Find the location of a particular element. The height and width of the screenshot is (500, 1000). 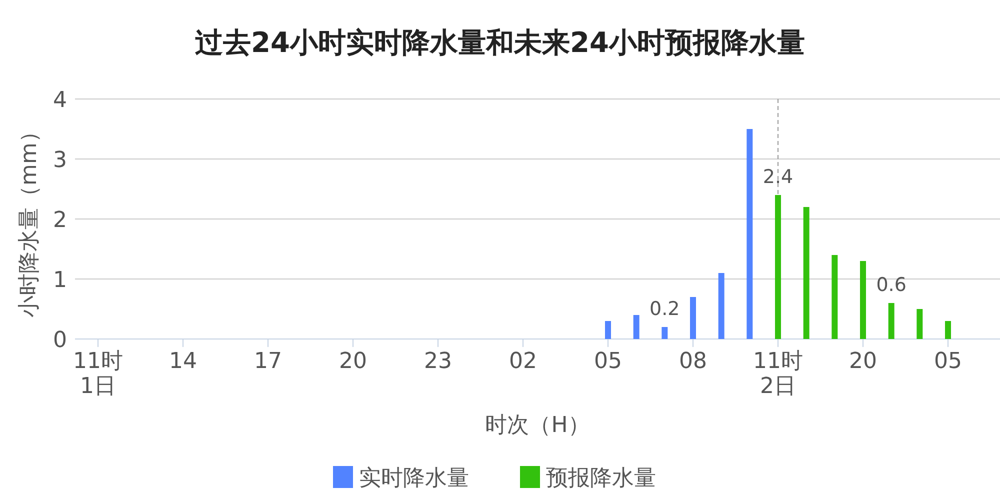

data-label: 0.6 is located at coordinates (891, 285).